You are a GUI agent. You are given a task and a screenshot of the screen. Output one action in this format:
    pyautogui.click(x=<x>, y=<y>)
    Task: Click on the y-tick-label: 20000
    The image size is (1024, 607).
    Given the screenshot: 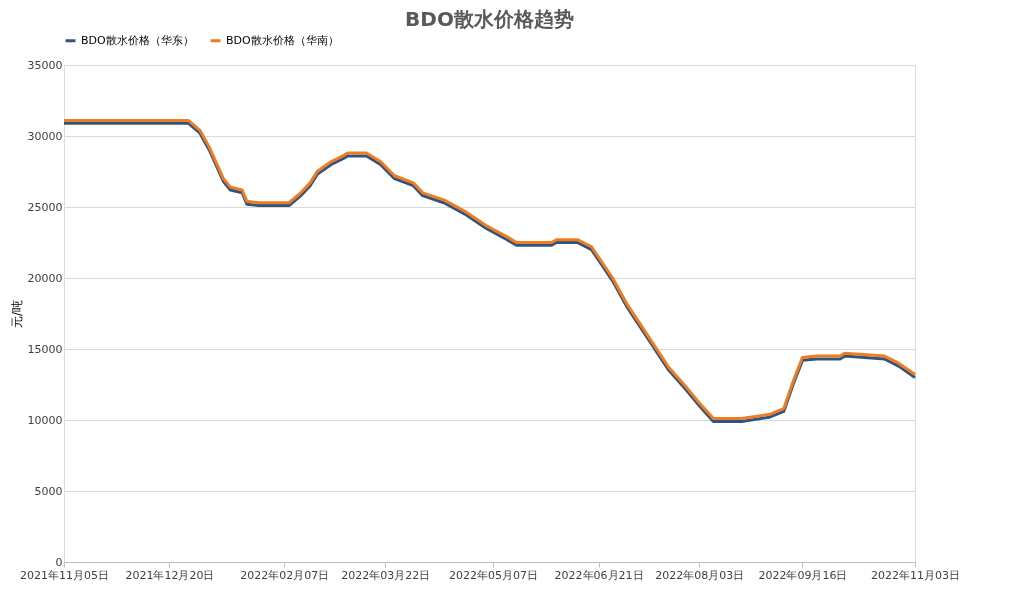 What is the action you would take?
    pyautogui.click(x=45, y=278)
    